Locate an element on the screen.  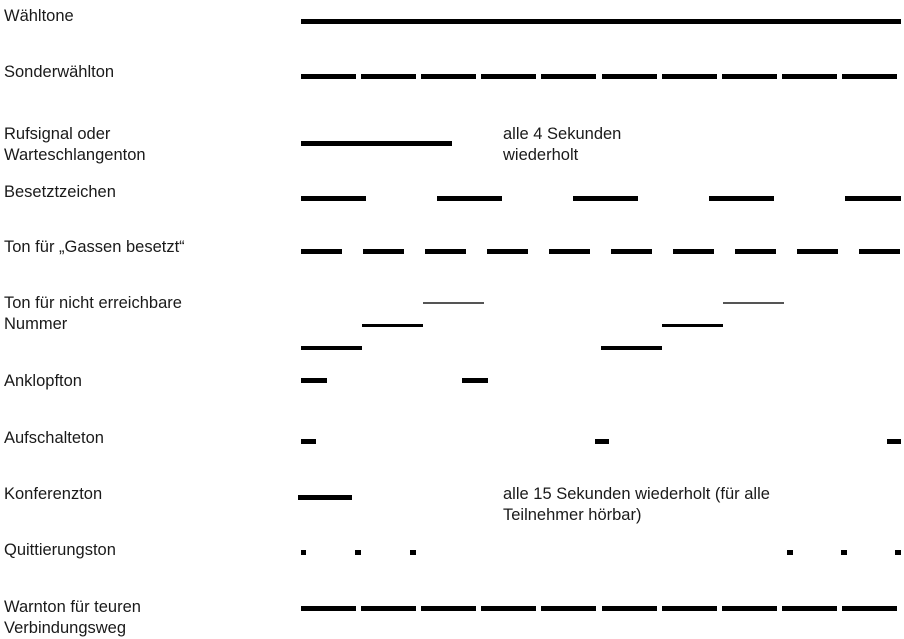
tone-label-conference: Konferenzton is located at coordinates (53, 494).